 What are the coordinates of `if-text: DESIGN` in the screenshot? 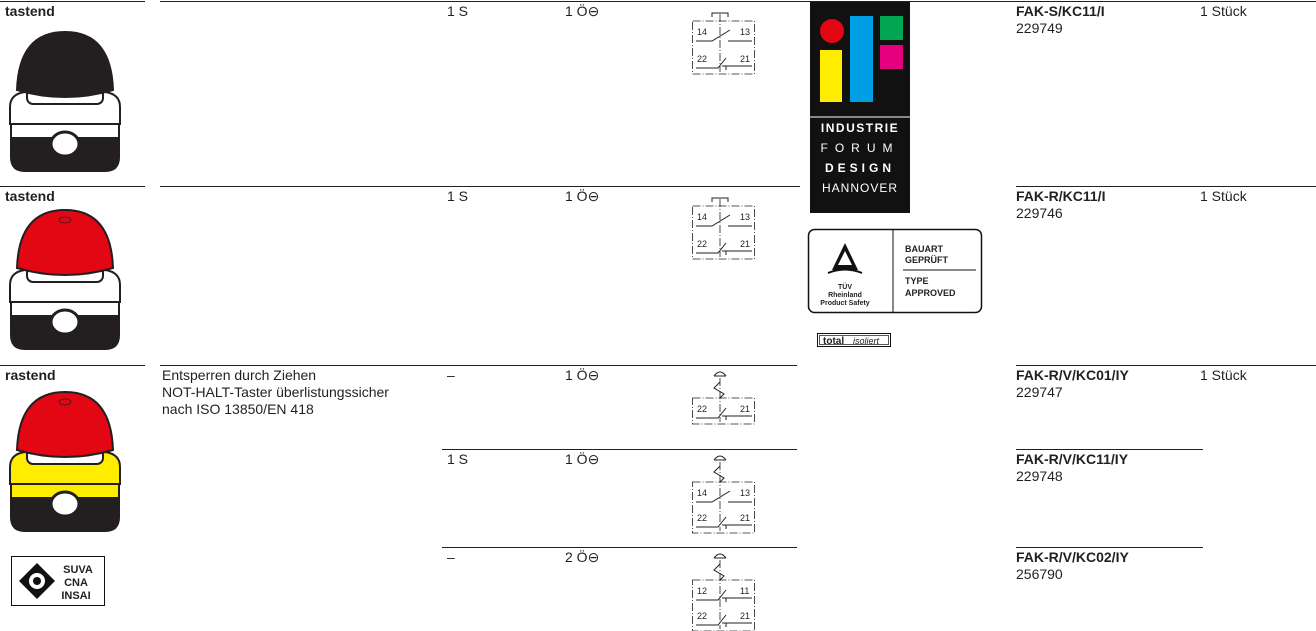 It's located at (860, 168).